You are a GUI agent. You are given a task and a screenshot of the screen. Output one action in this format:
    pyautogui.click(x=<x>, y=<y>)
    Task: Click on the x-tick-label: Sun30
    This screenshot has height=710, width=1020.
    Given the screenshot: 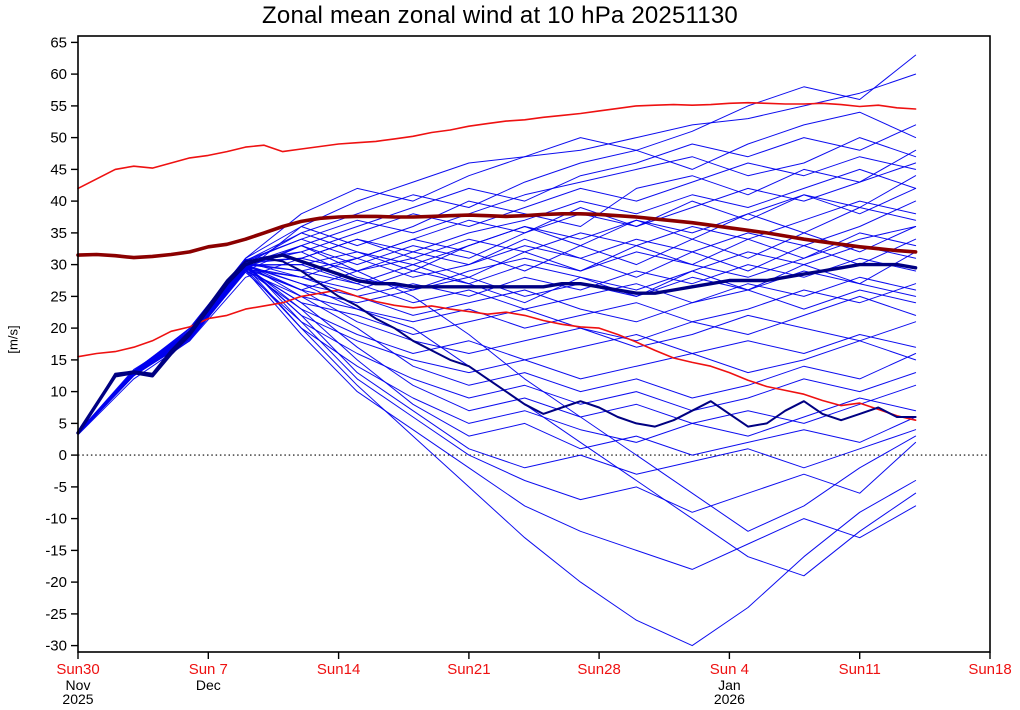 What is the action you would take?
    pyautogui.click(x=77, y=669)
    